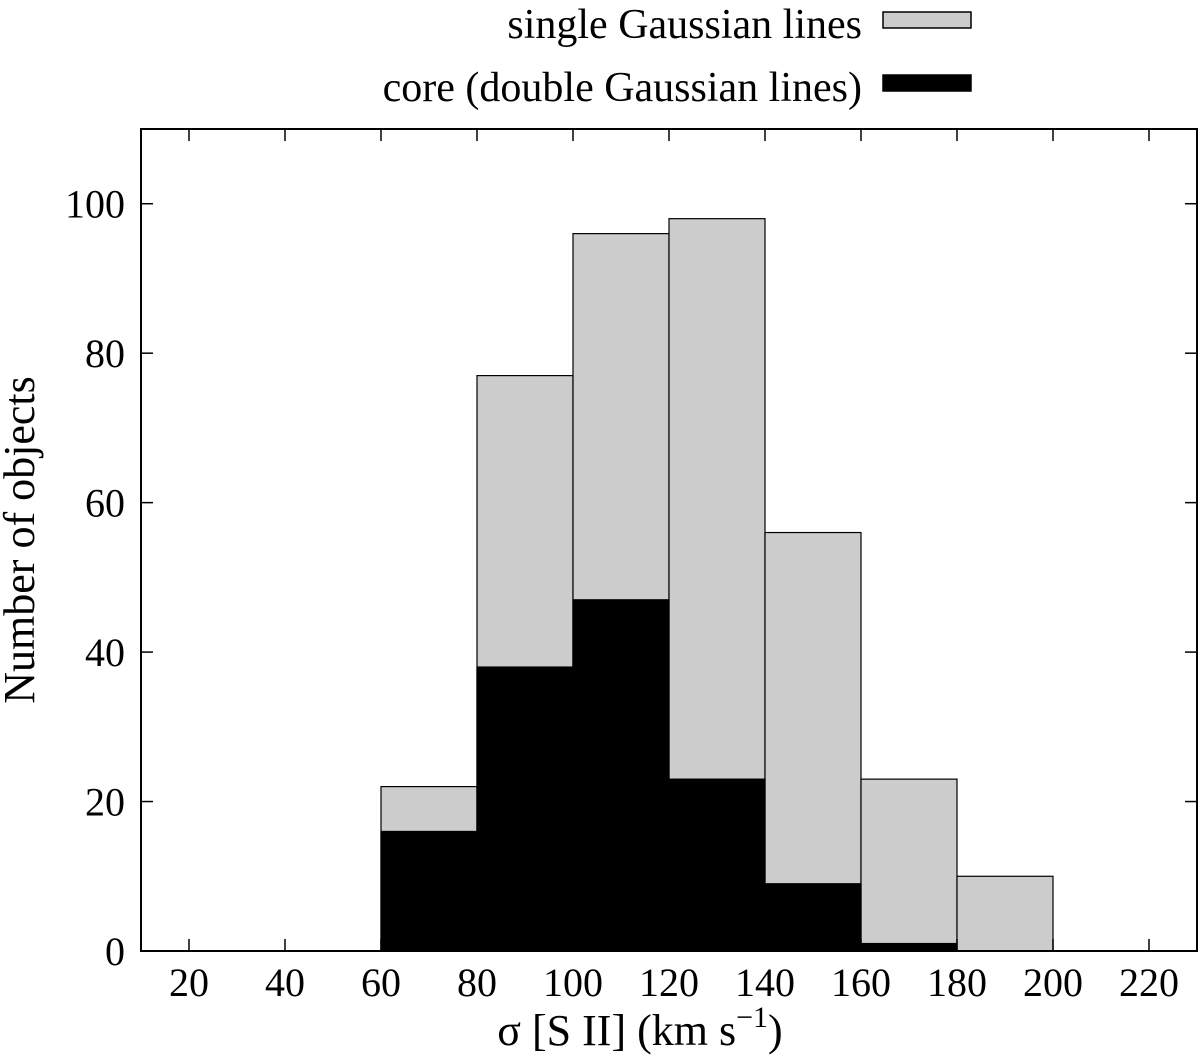 This screenshot has width=1200, height=1060. I want to click on y-tick-label: 100, so click(95, 204).